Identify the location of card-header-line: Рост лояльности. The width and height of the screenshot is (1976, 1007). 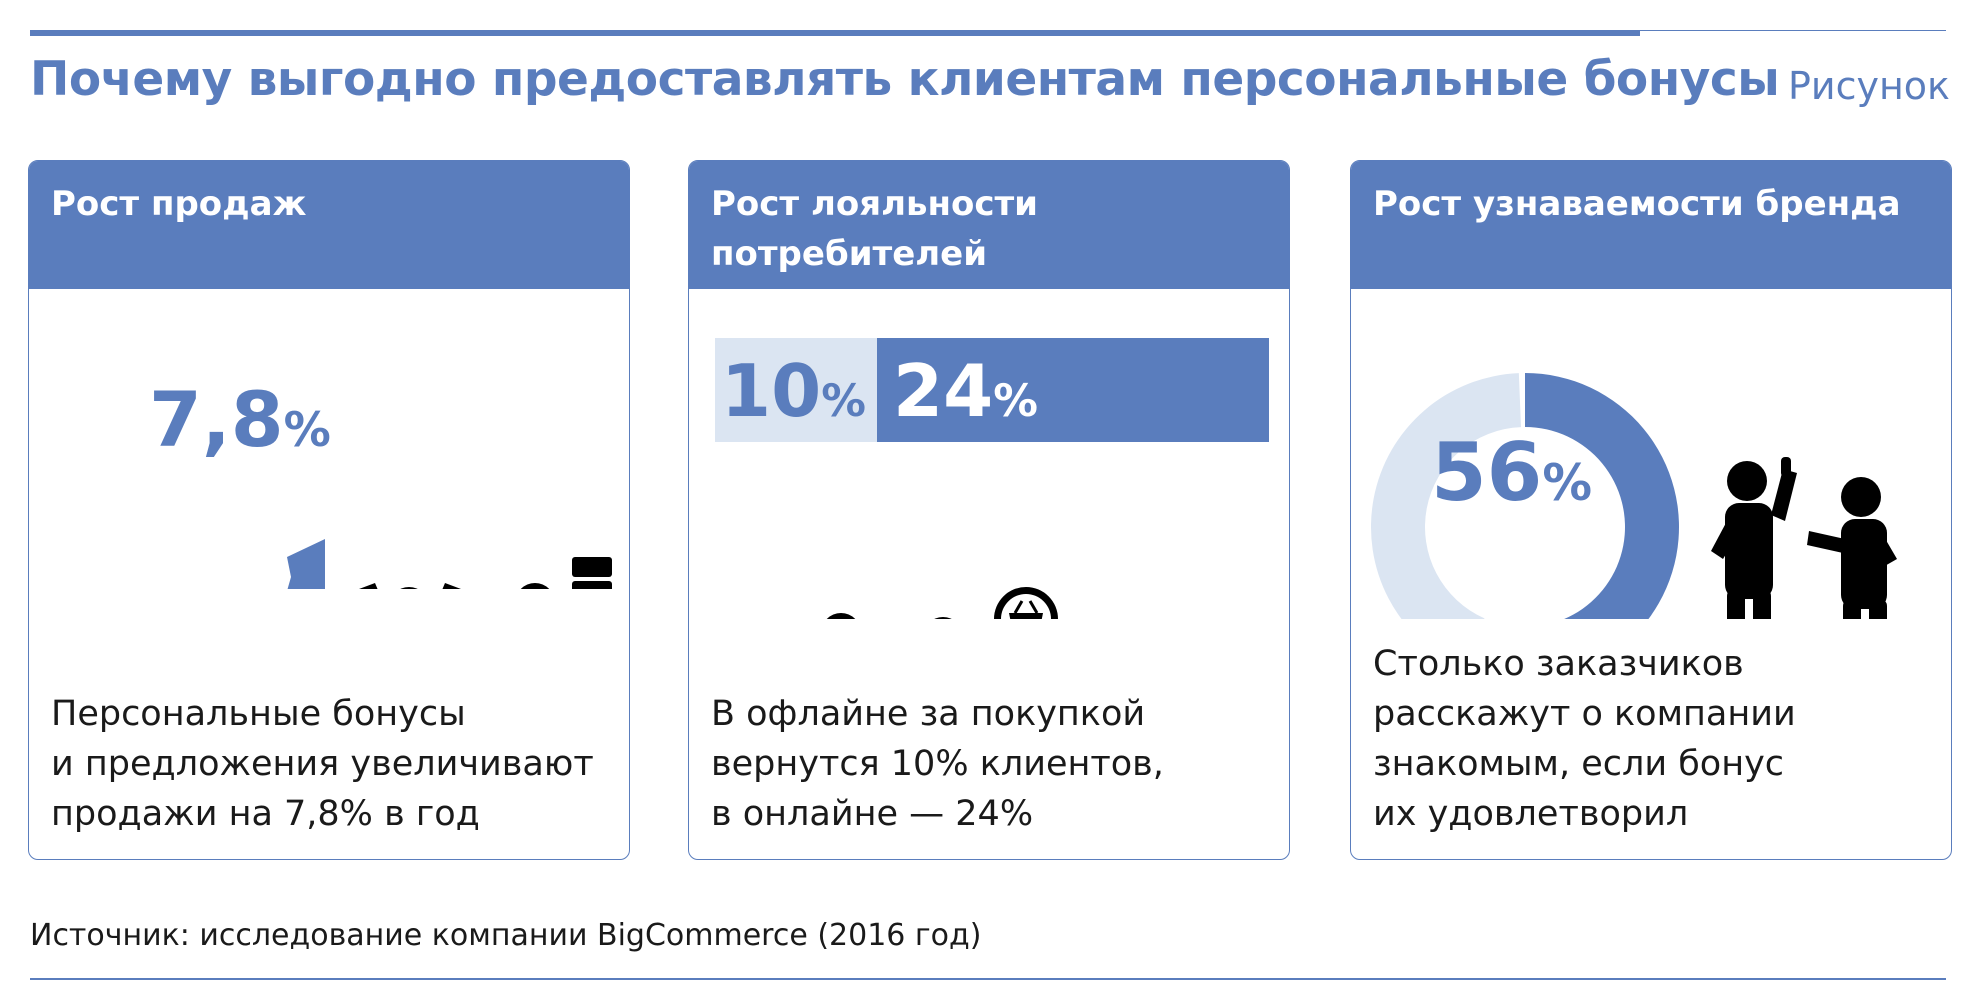
(875, 204).